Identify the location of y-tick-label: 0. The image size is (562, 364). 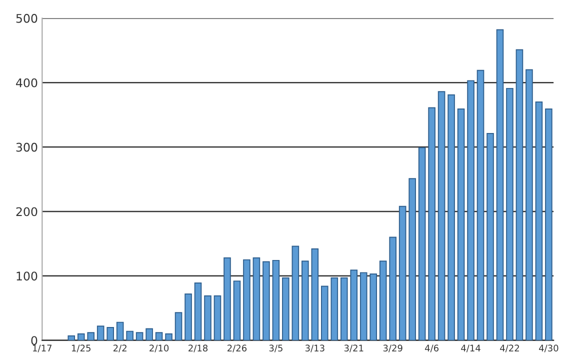
(34, 340).